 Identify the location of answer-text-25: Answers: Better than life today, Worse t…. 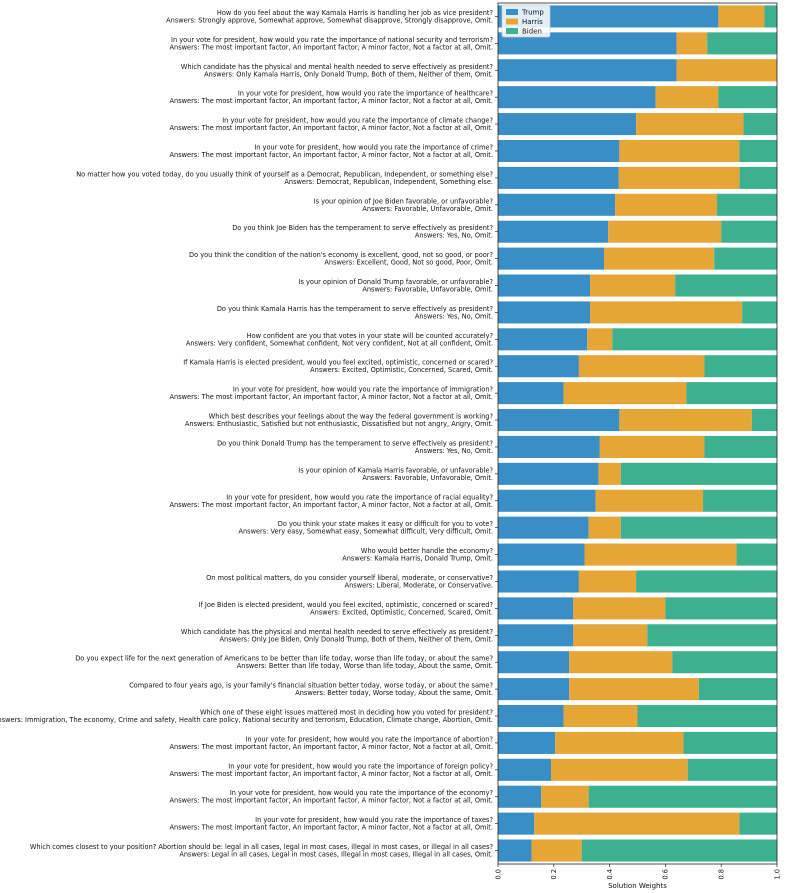
(365, 666).